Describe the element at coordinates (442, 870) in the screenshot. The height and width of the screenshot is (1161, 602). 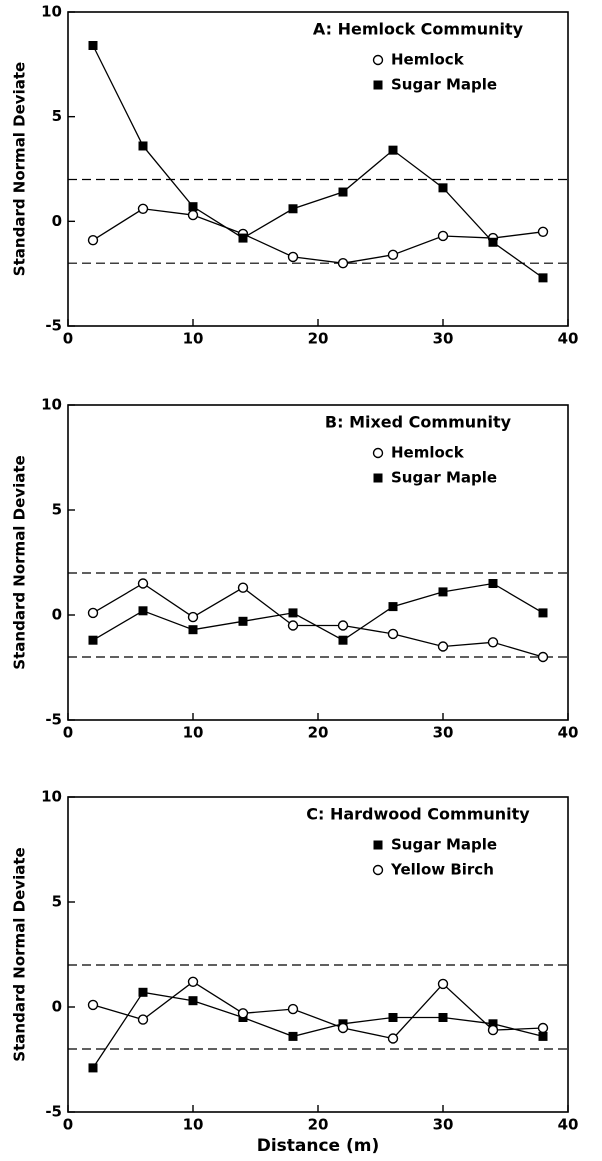
I see `legend-label: Yellow Birch` at that location.